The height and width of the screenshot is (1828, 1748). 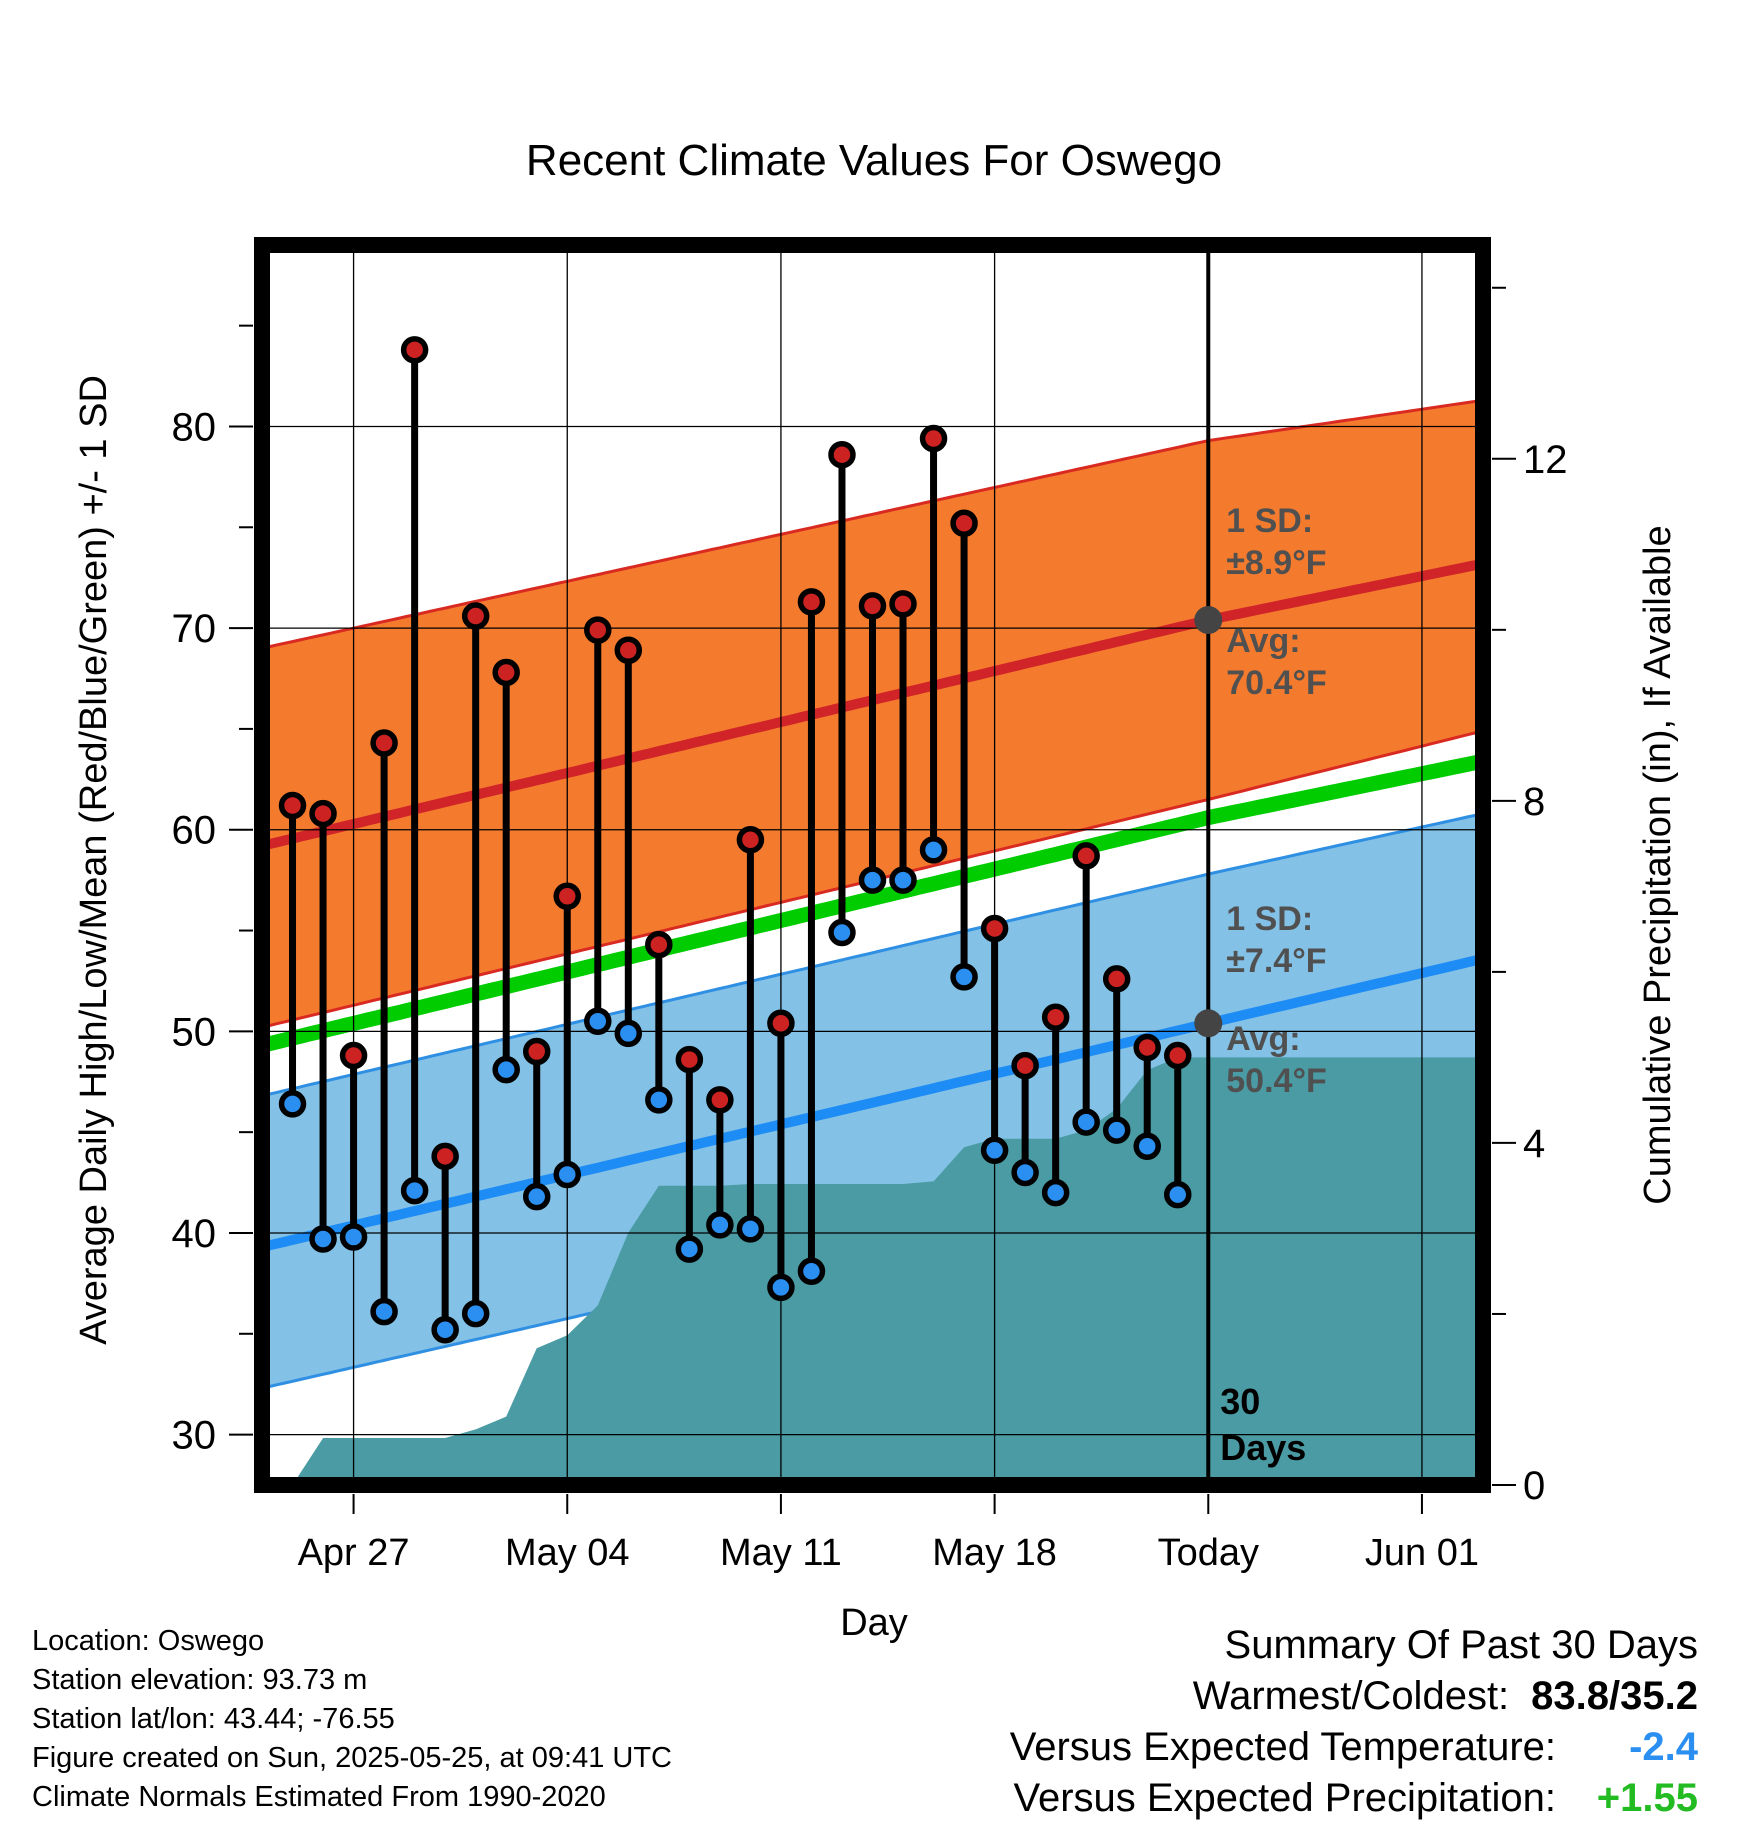 What do you see at coordinates (1263, 641) in the screenshot?
I see `high-avg-label: Avg:` at bounding box center [1263, 641].